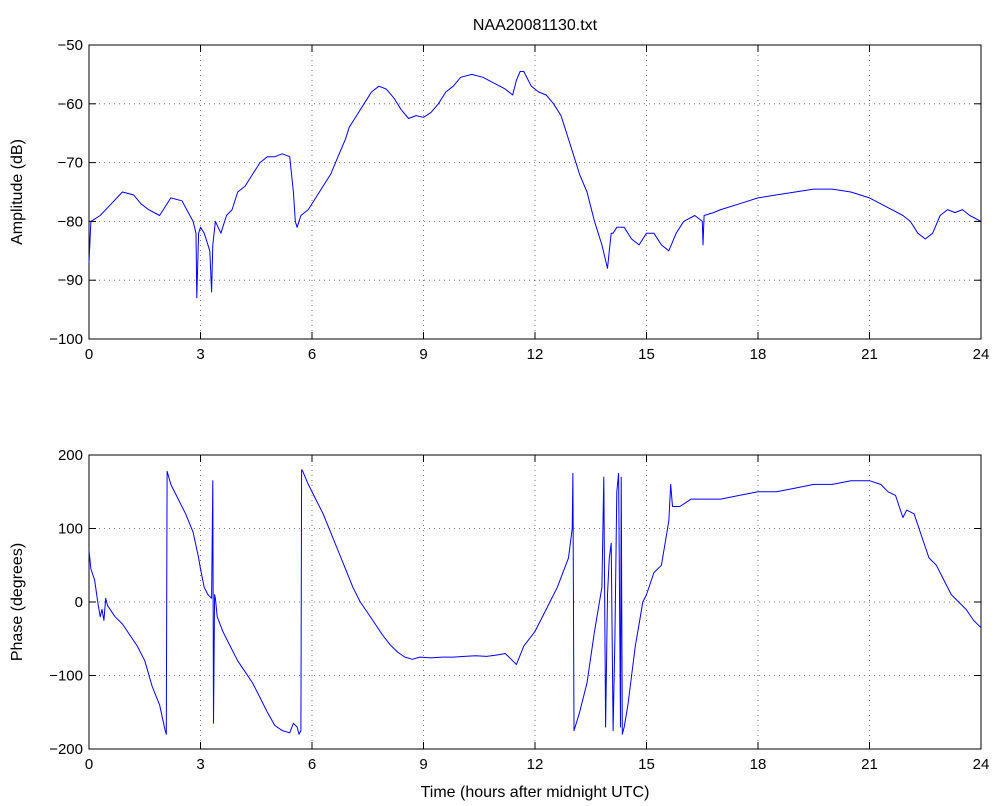 Image resolution: width=998 pixels, height=806 pixels. What do you see at coordinates (200, 354) in the screenshot?
I see `amplitude-x-tick-label: 3` at bounding box center [200, 354].